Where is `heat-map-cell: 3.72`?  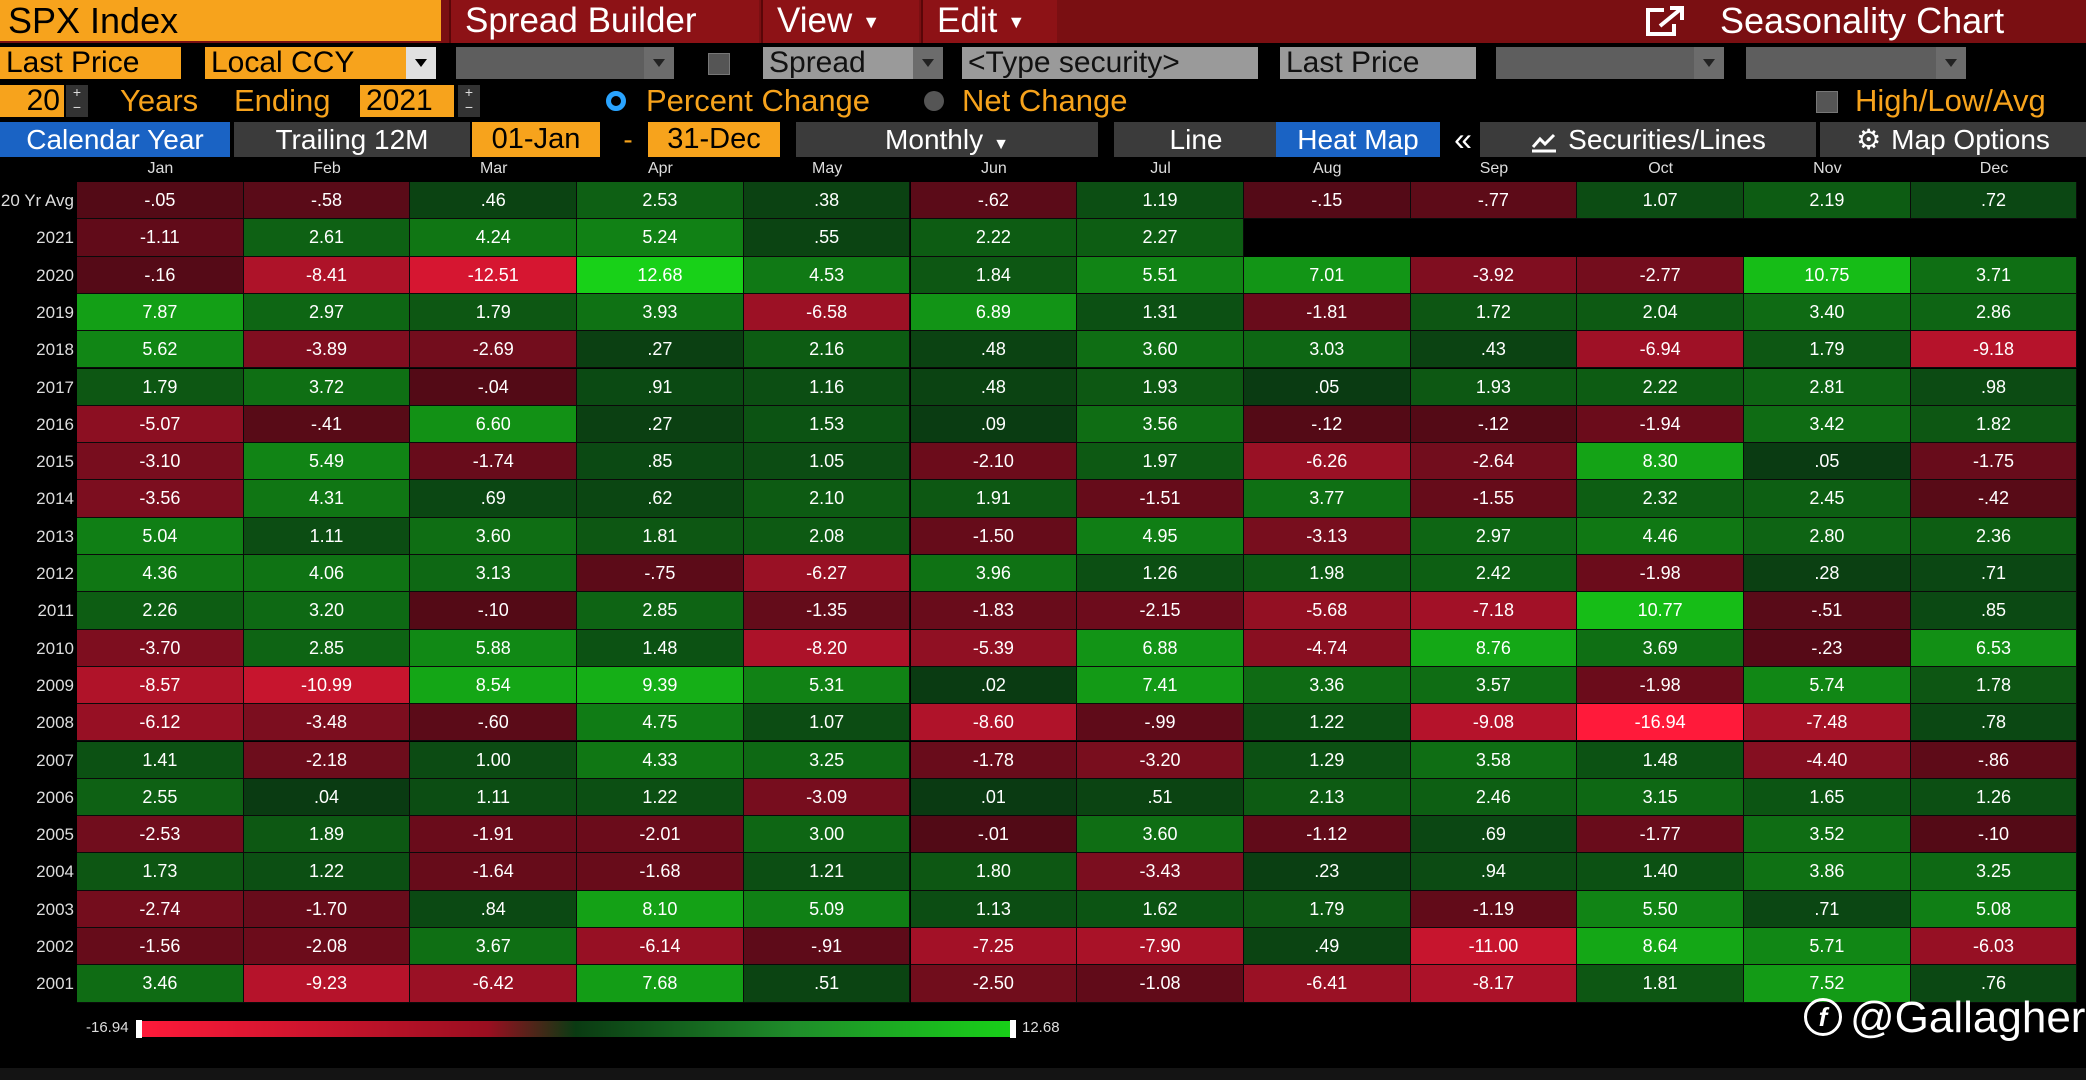 heat-map-cell: 3.72 is located at coordinates (327, 387).